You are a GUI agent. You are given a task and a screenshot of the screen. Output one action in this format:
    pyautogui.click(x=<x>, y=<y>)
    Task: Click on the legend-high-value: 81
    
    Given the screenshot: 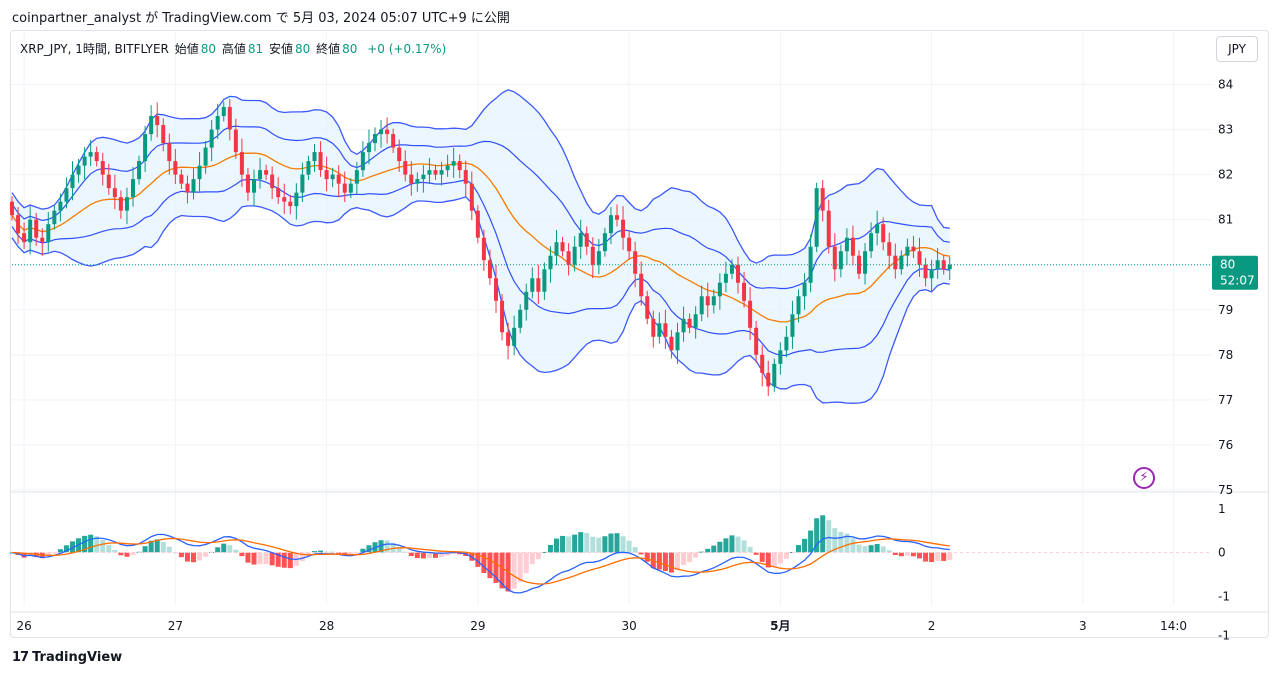 What is the action you would take?
    pyautogui.click(x=255, y=49)
    